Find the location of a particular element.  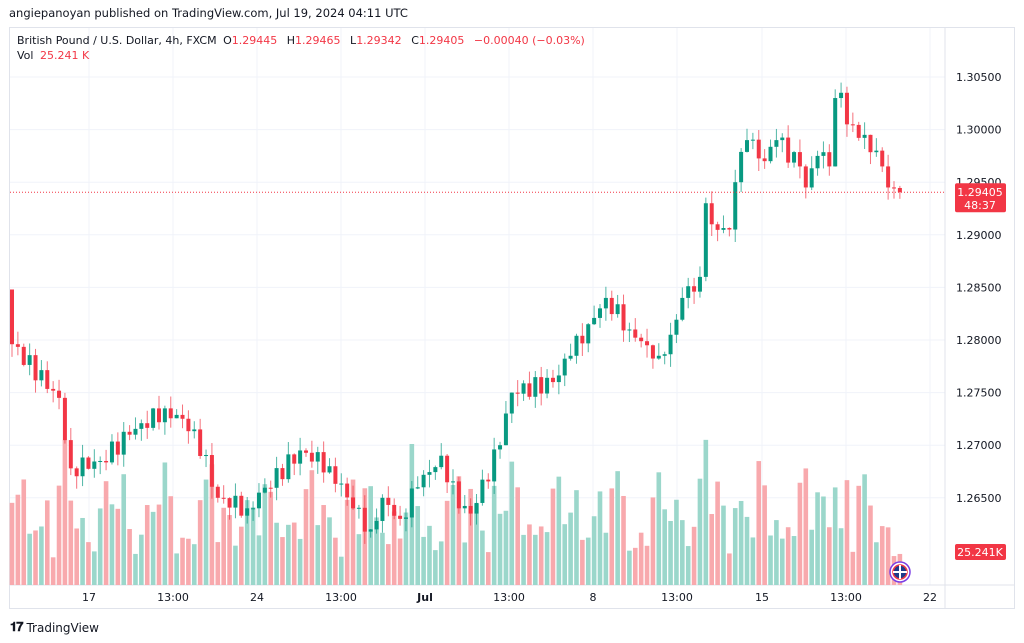

price-axis-label: 1.26500 is located at coordinates (979, 498).